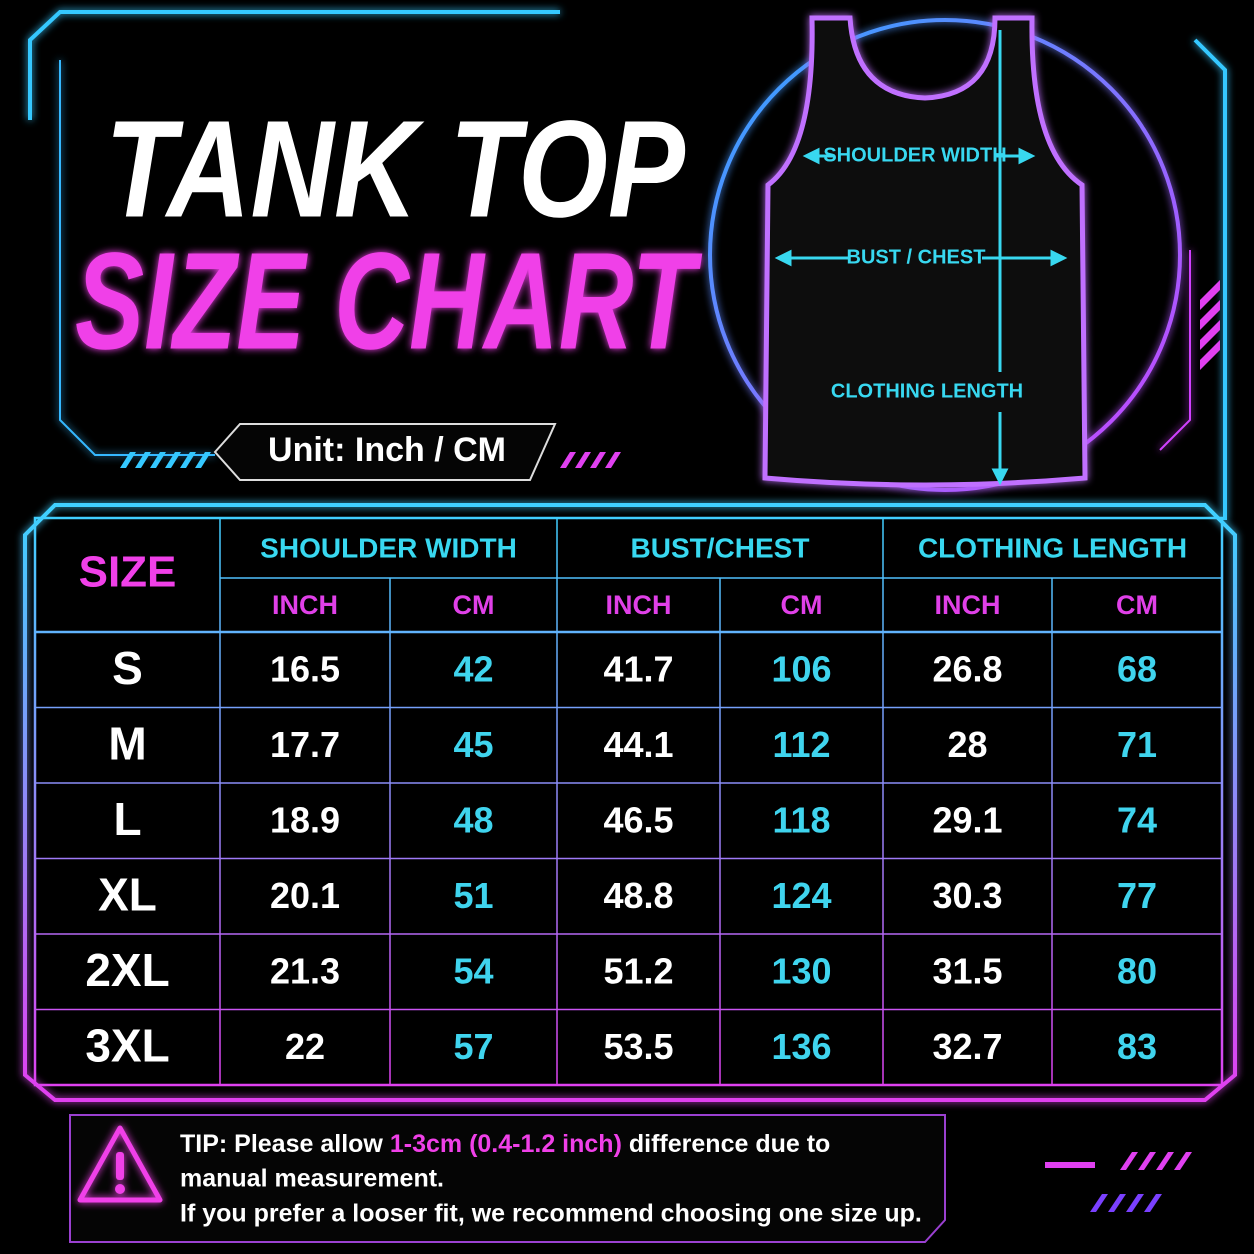 The image size is (1254, 1254). Describe the element at coordinates (388, 547) in the screenshot. I see `group-header: SHOULDER WIDTH` at that location.